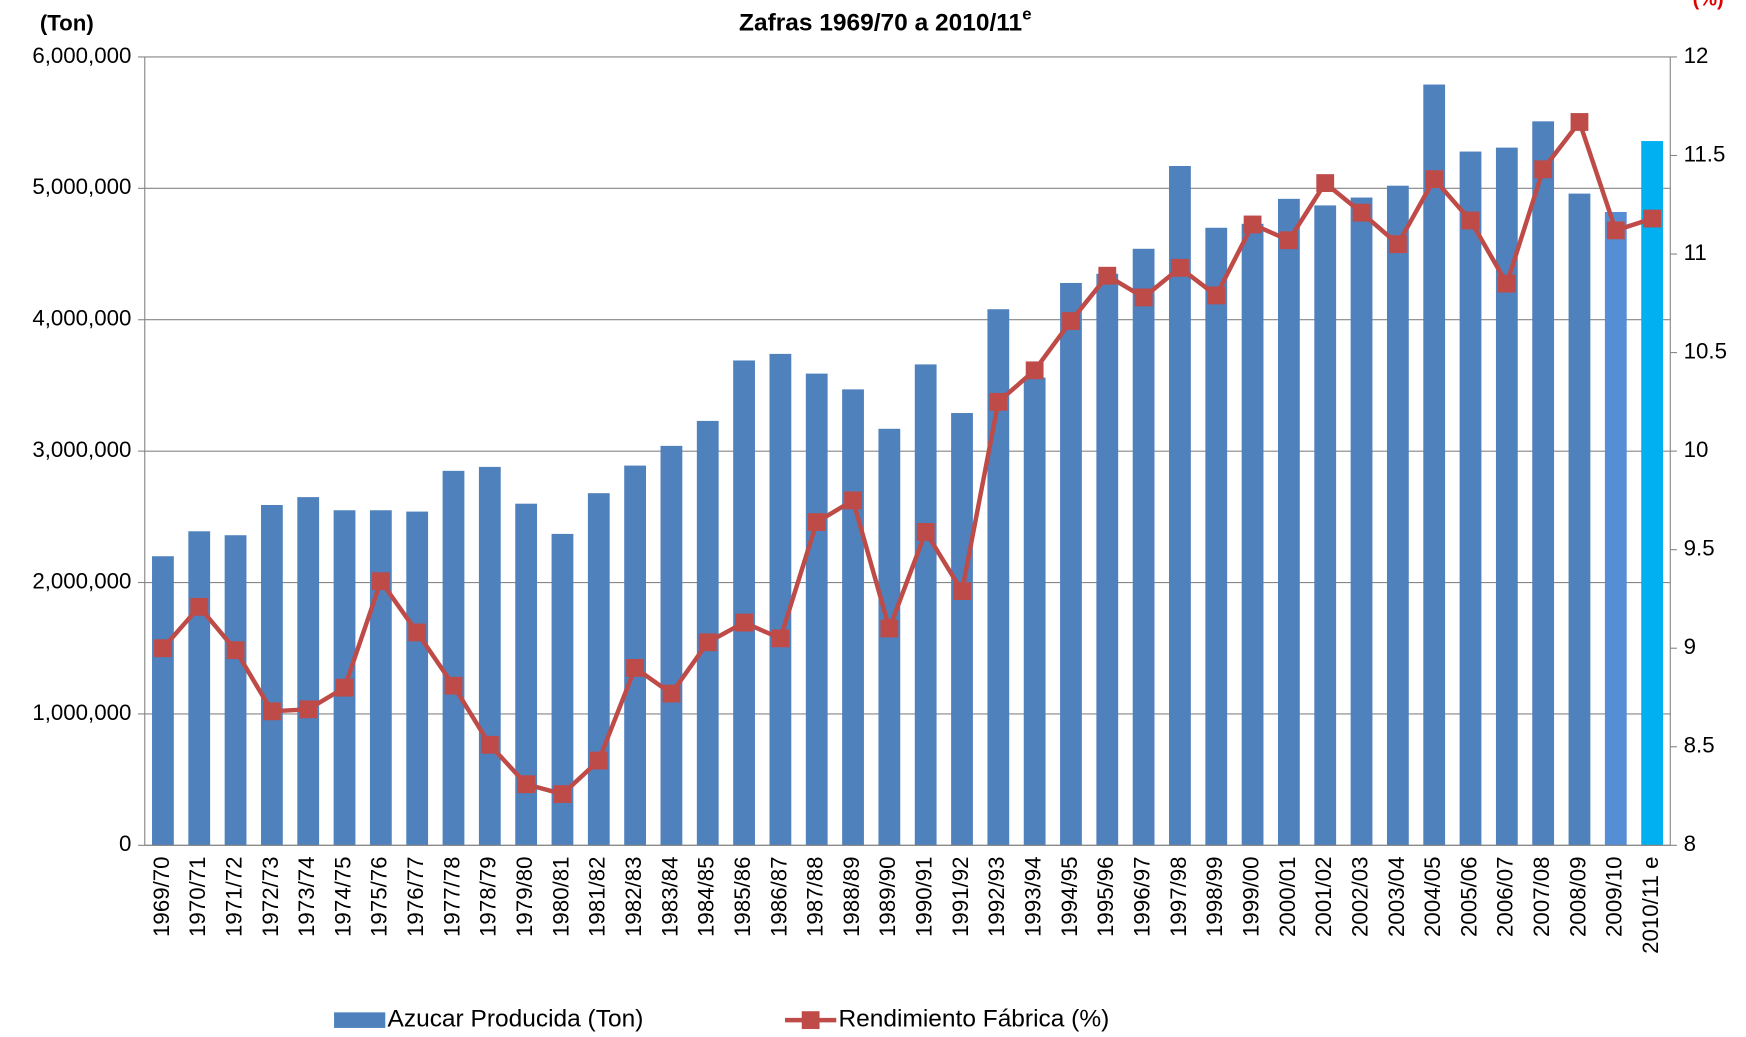 The height and width of the screenshot is (1037, 1746). What do you see at coordinates (1468, 896) in the screenshot?
I see `x-tick-label: 2005/06` at bounding box center [1468, 896].